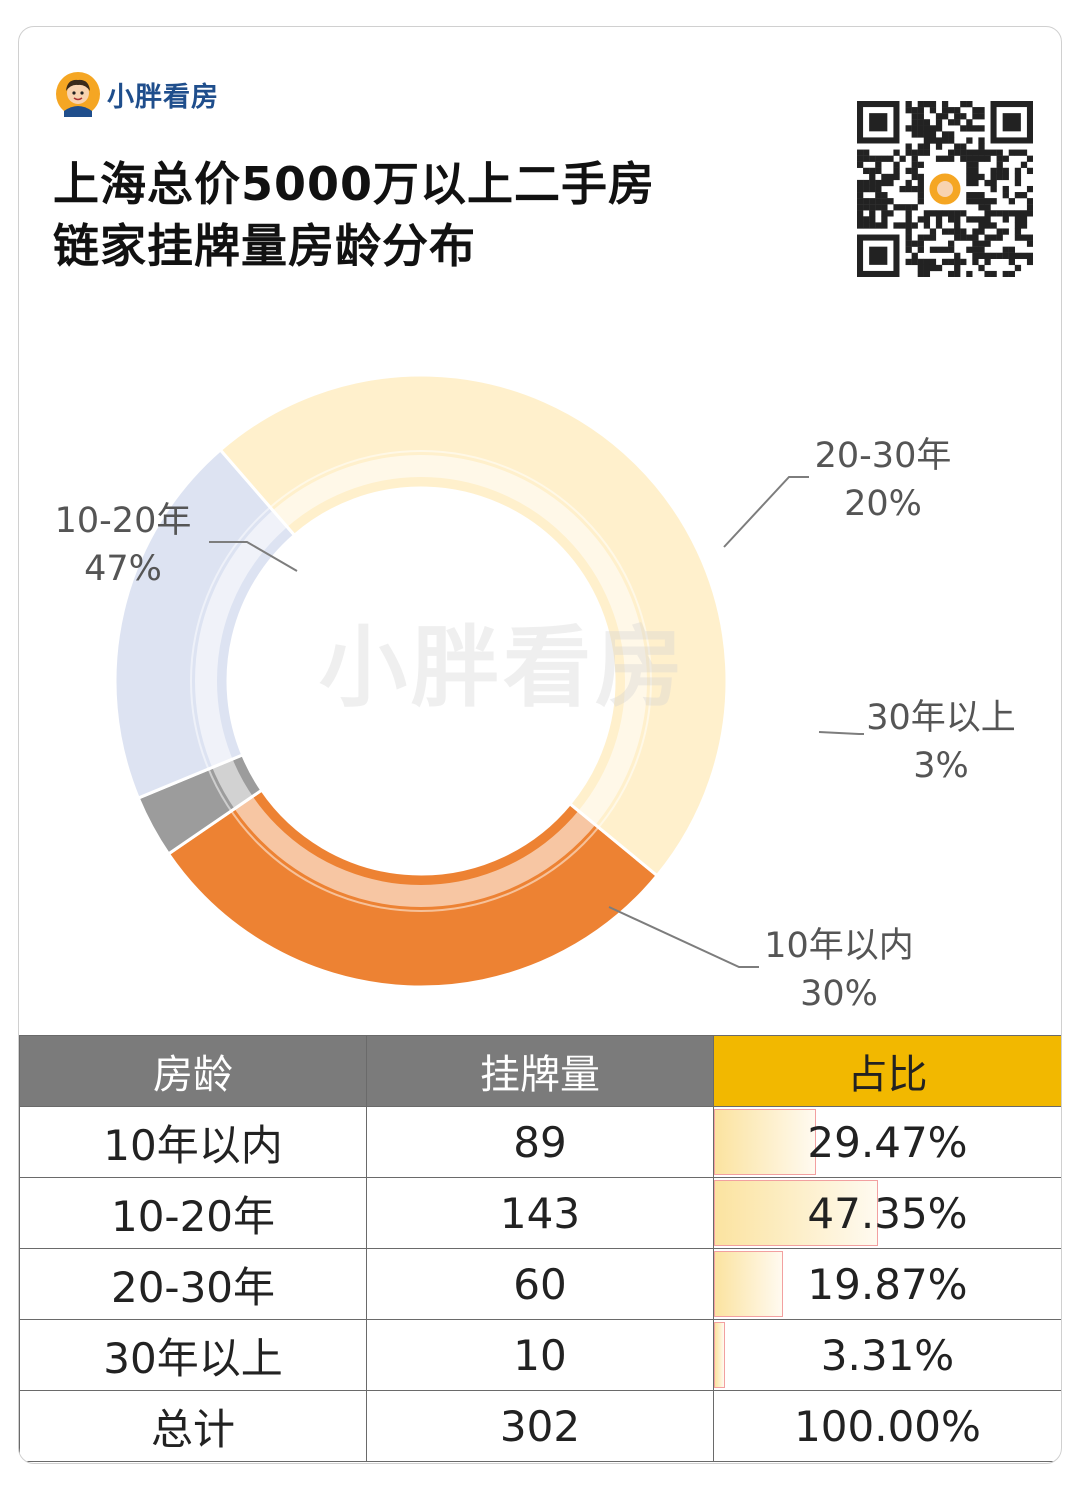  Describe the element at coordinates (887, 1071) in the screenshot. I see `header-share: 占比` at that location.